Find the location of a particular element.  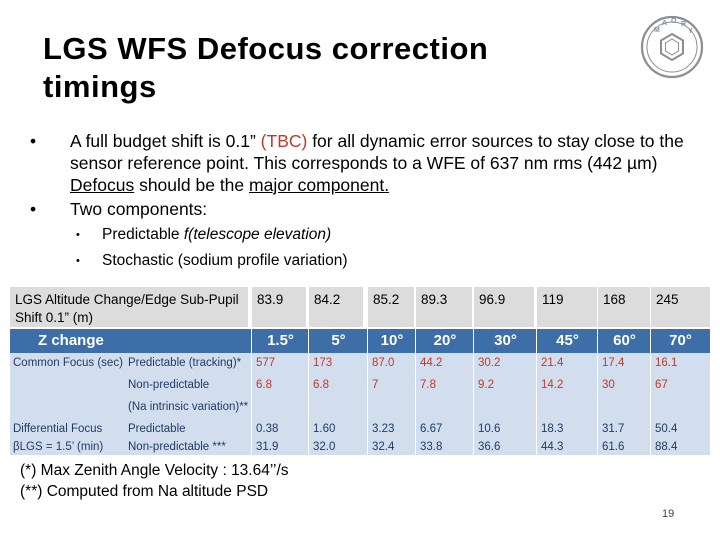

table-cell: 30.2 is located at coordinates (489, 363).